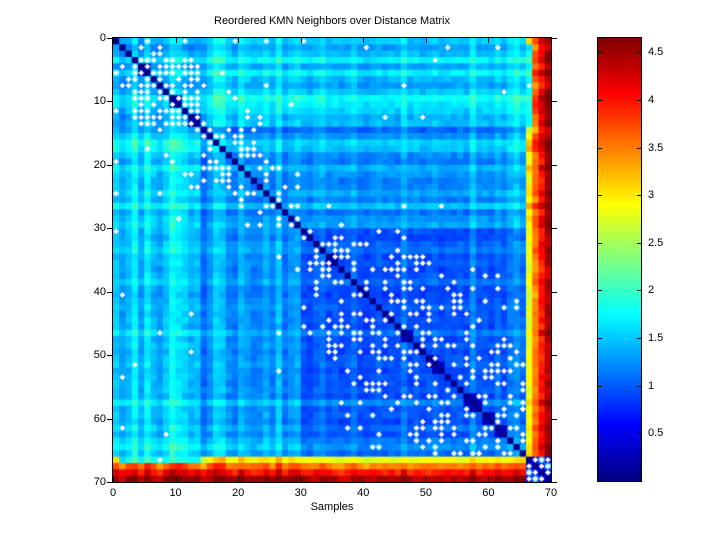 The image size is (720, 540). I want to click on x-tick-label: 60, so click(488, 493).